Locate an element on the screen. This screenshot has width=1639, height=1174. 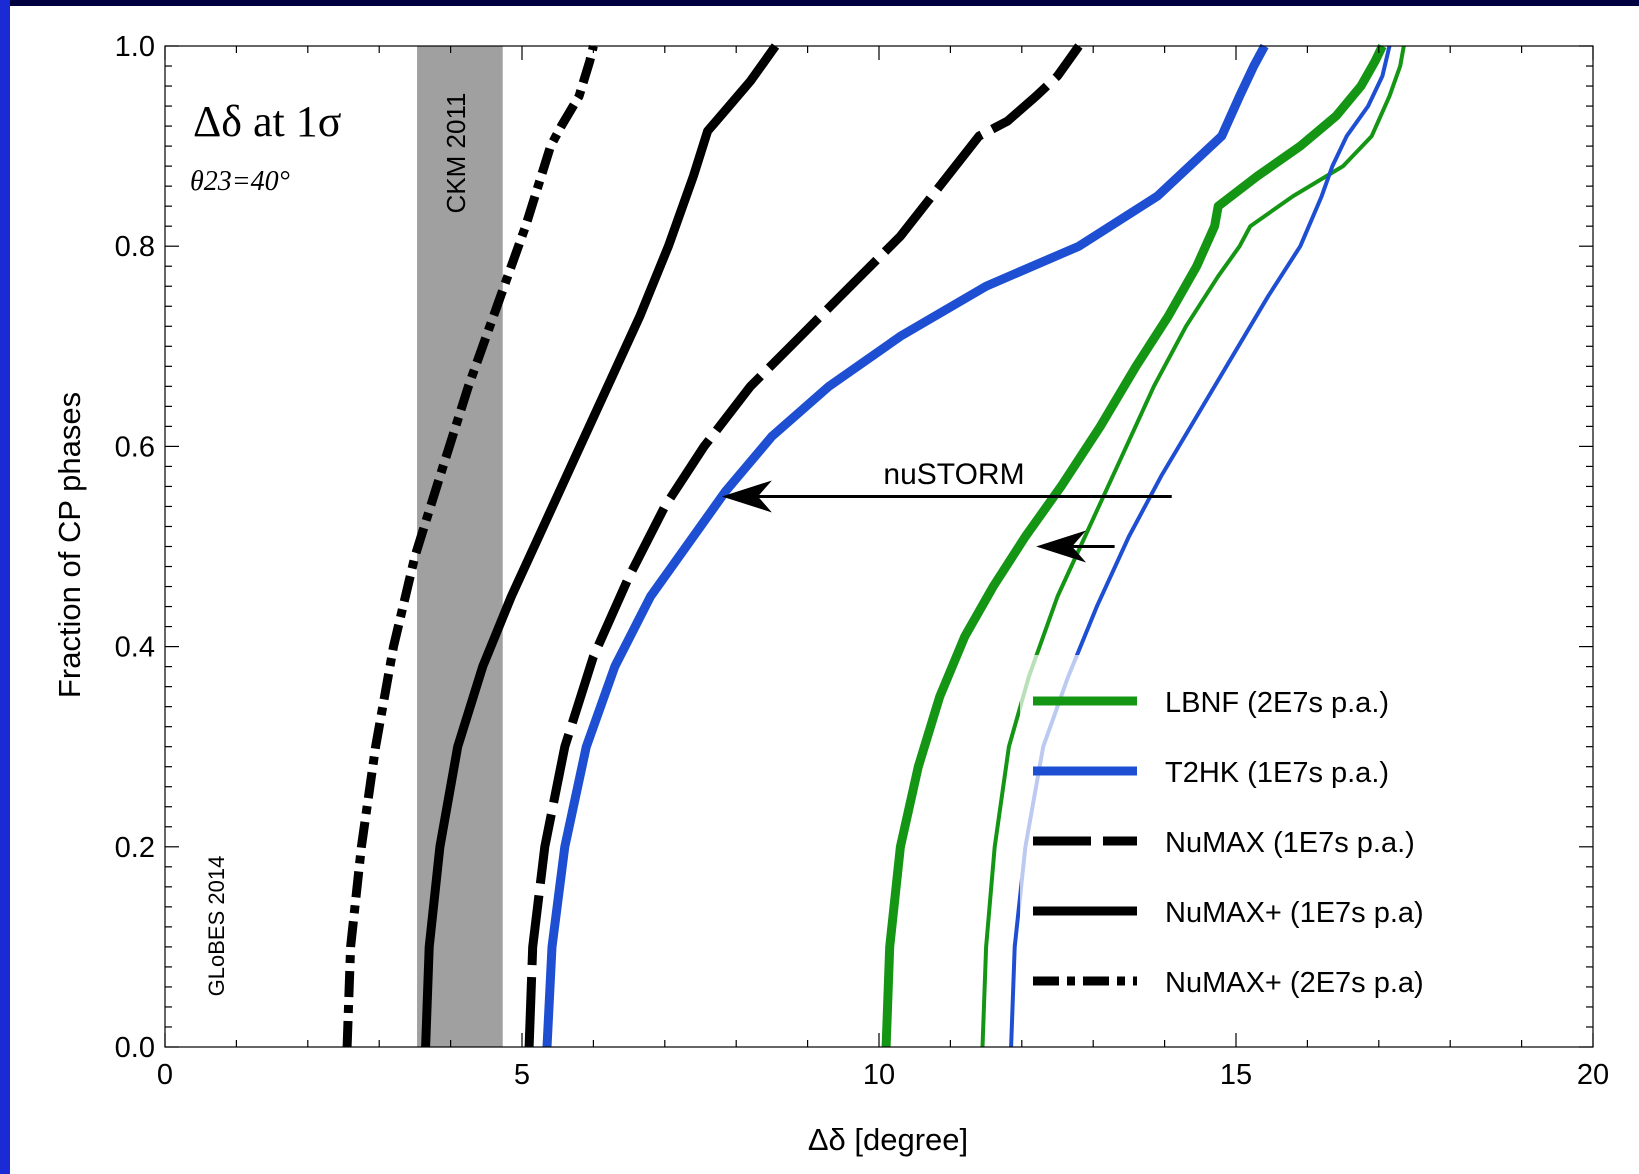
frame-left-edge is located at coordinates (5, 587).